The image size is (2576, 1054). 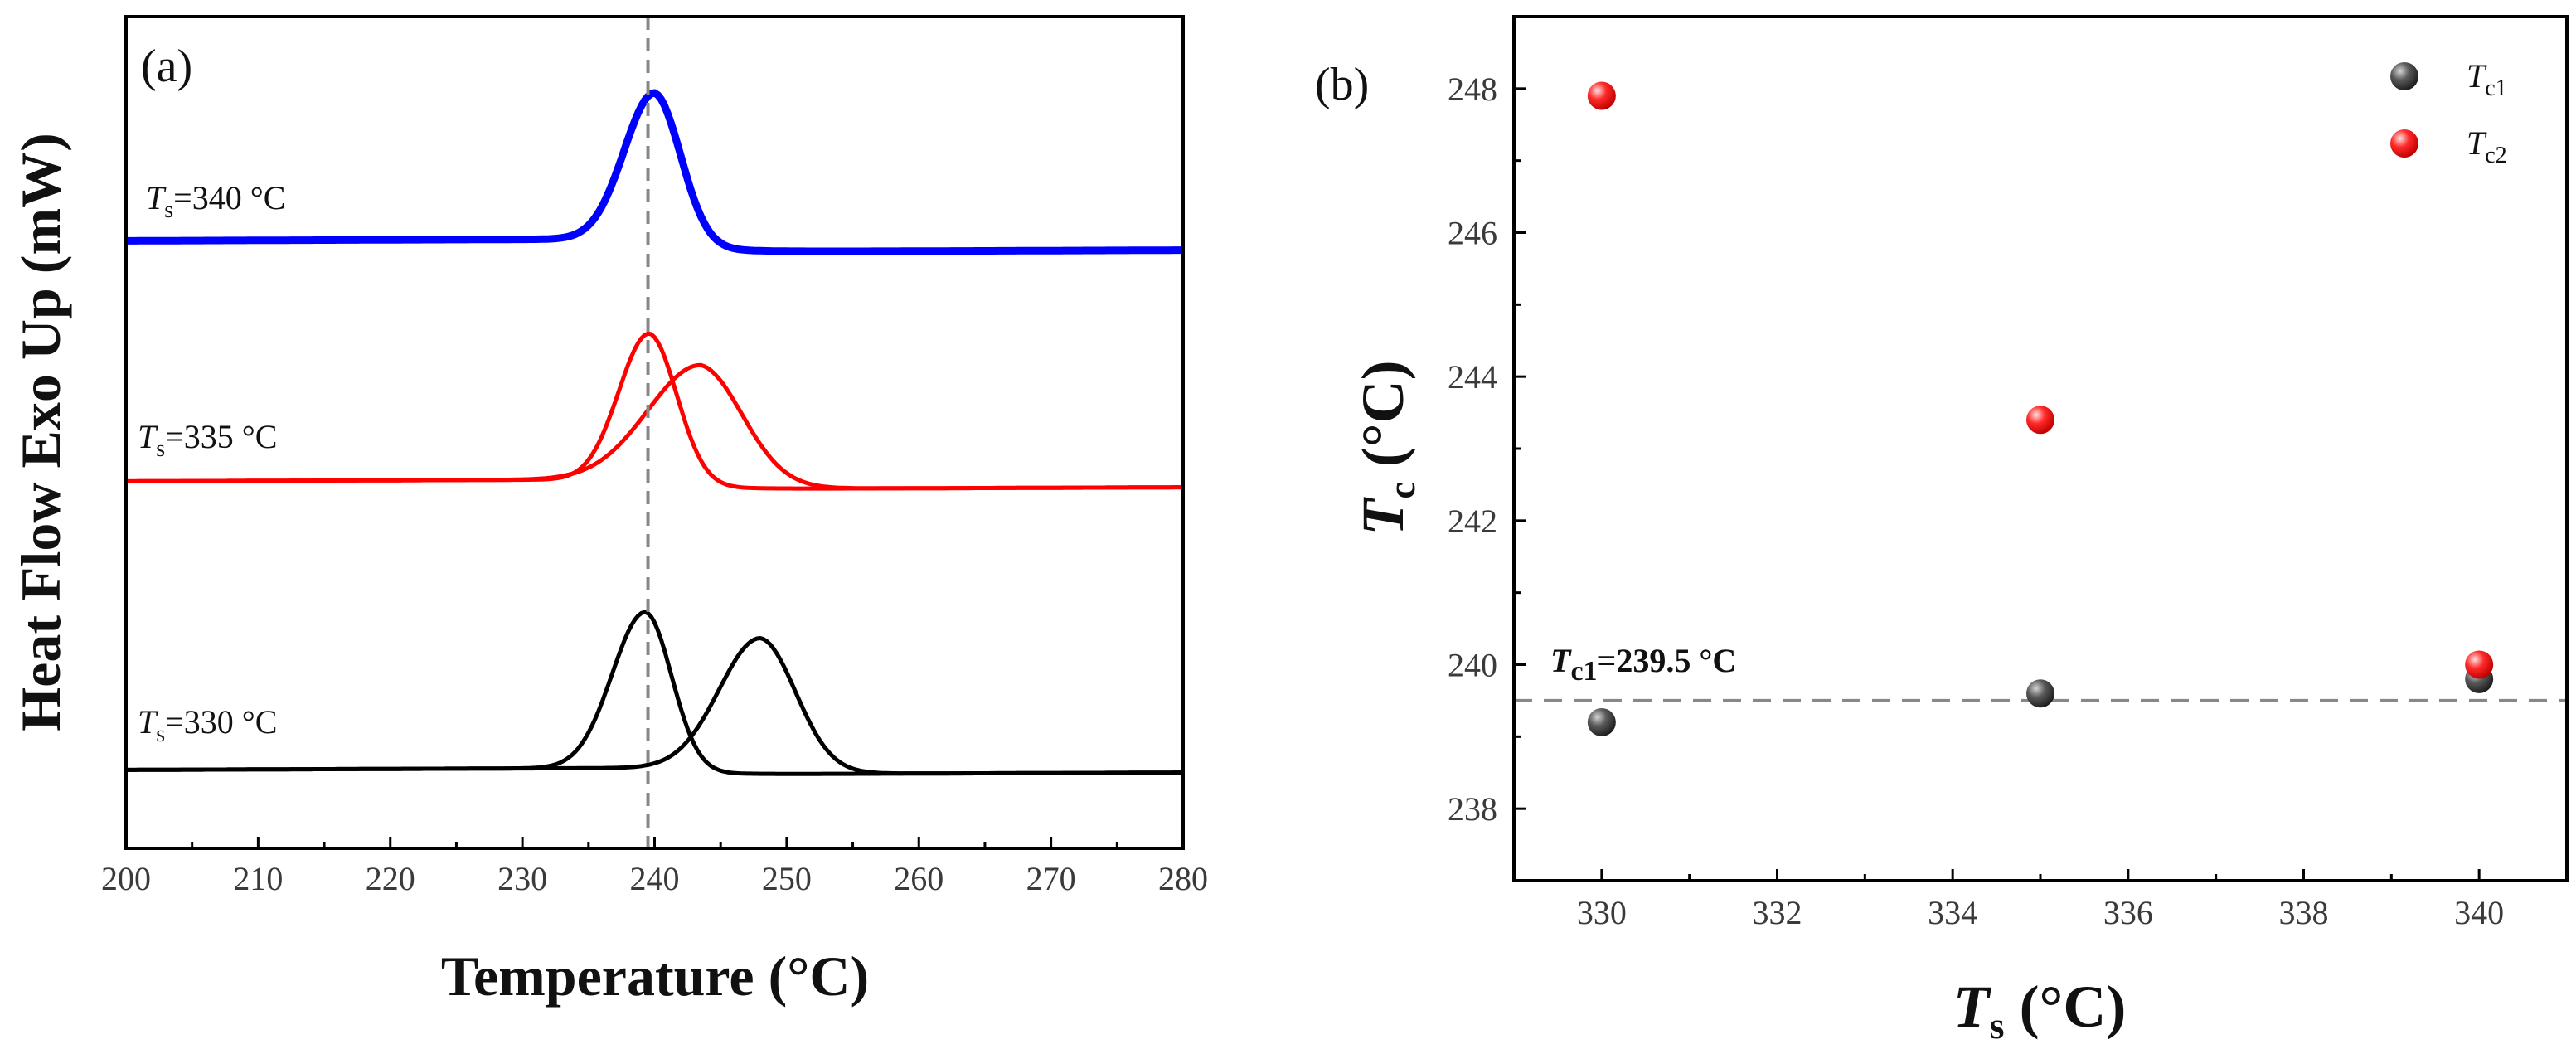 What do you see at coordinates (2040, 1010) in the screenshot?
I see `panel-b-x-axis-title: Ts (°C)` at bounding box center [2040, 1010].